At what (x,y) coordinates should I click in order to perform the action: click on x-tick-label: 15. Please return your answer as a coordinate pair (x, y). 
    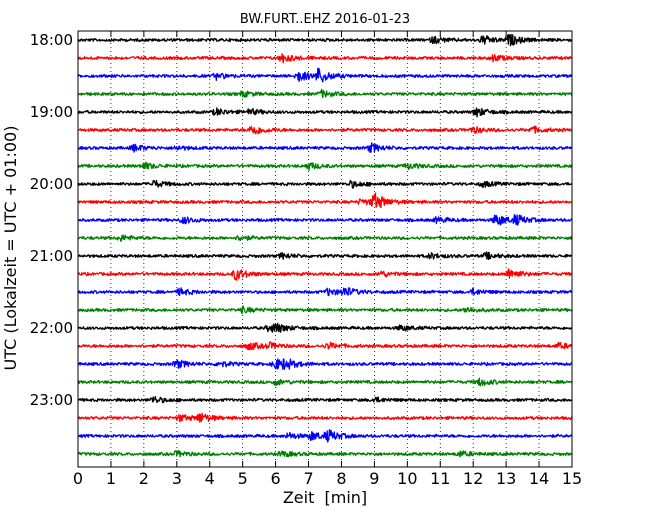
    Looking at the image, I should click on (572, 478).